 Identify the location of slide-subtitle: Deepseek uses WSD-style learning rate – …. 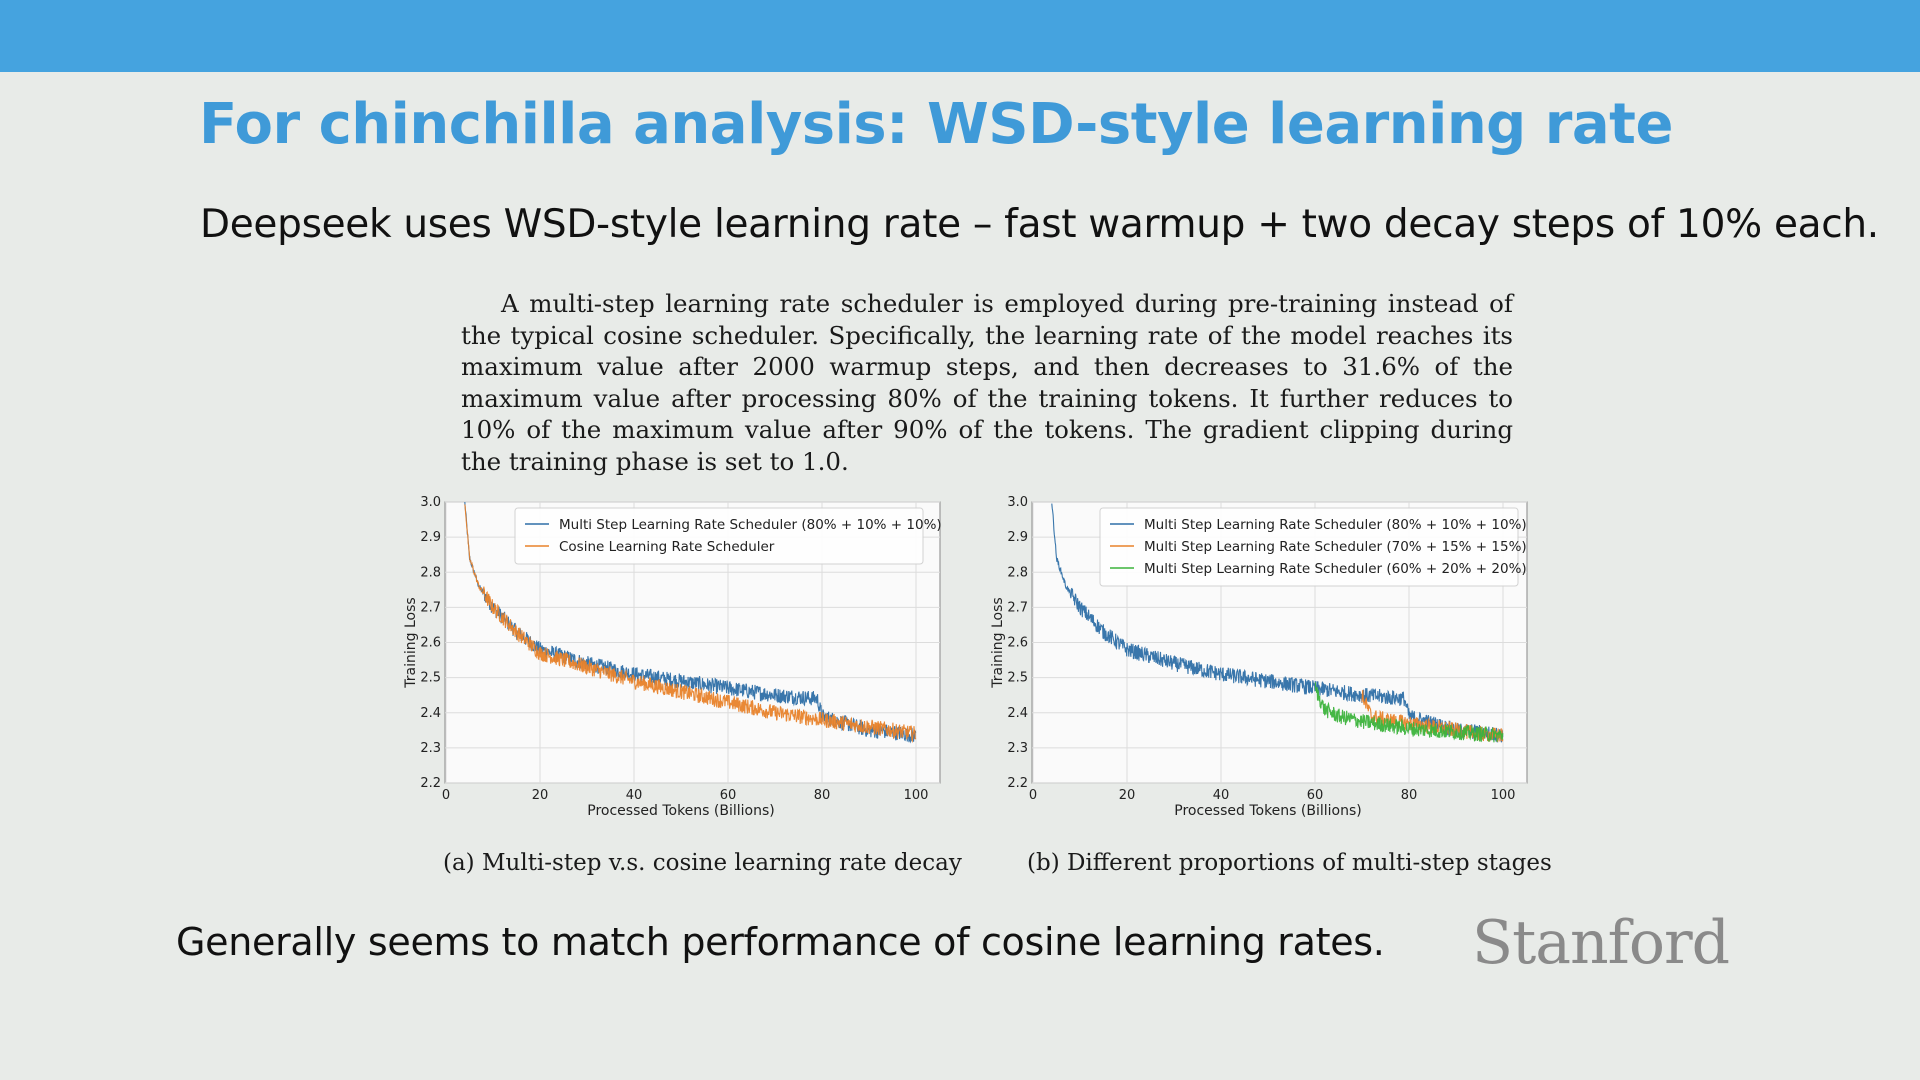
(1039, 224).